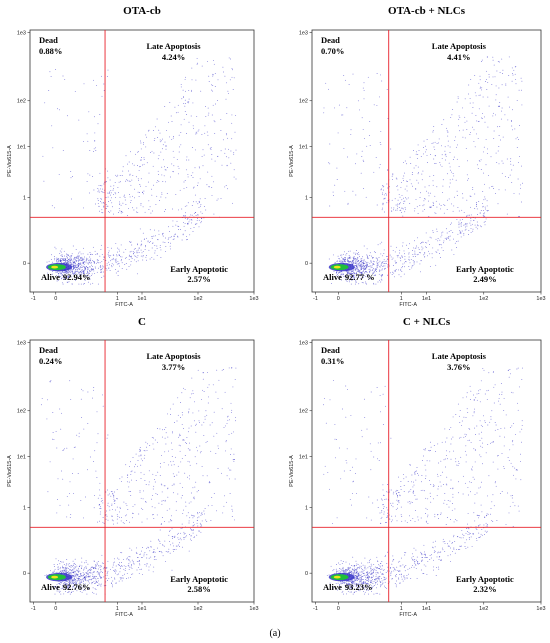 This screenshot has width=550, height=643. Describe the element at coordinates (408, 305) in the screenshot. I see `x-axis-label: FITC-A` at that location.